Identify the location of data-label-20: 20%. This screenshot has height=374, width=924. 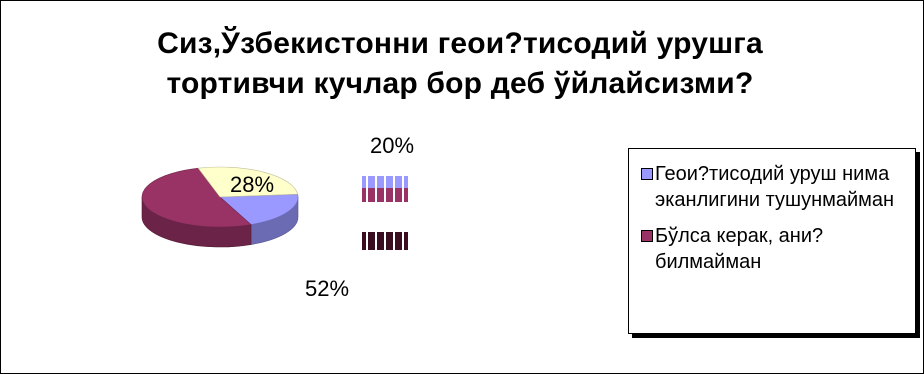
(392, 145).